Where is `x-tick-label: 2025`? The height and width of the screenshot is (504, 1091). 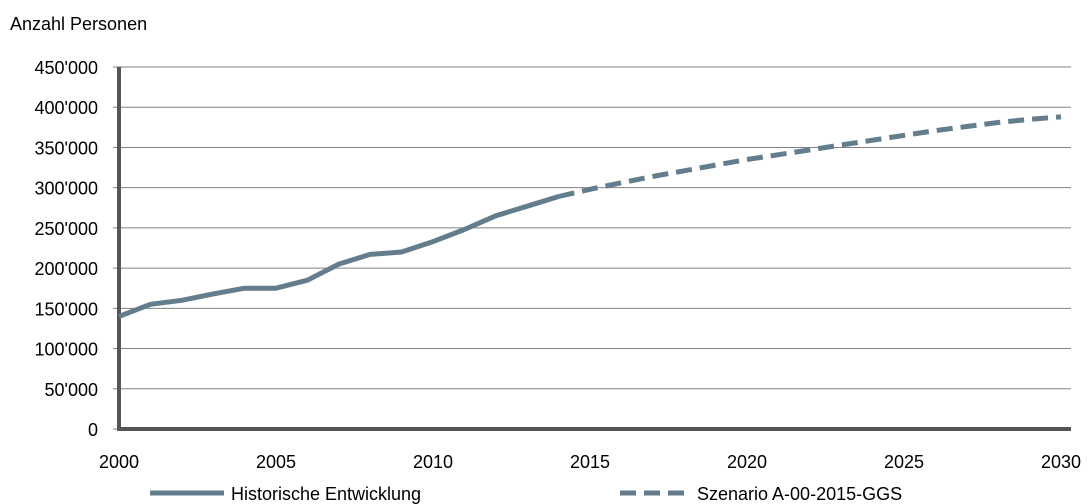 x-tick-label: 2025 is located at coordinates (904, 462).